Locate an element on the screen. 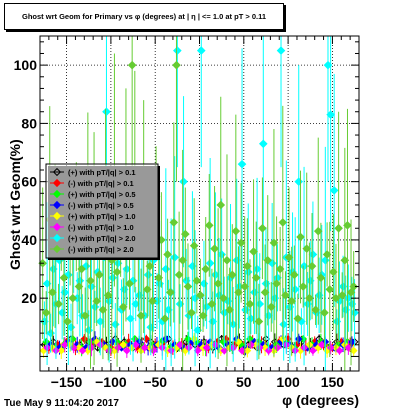  y-tick-label: 40 is located at coordinates (29, 240).